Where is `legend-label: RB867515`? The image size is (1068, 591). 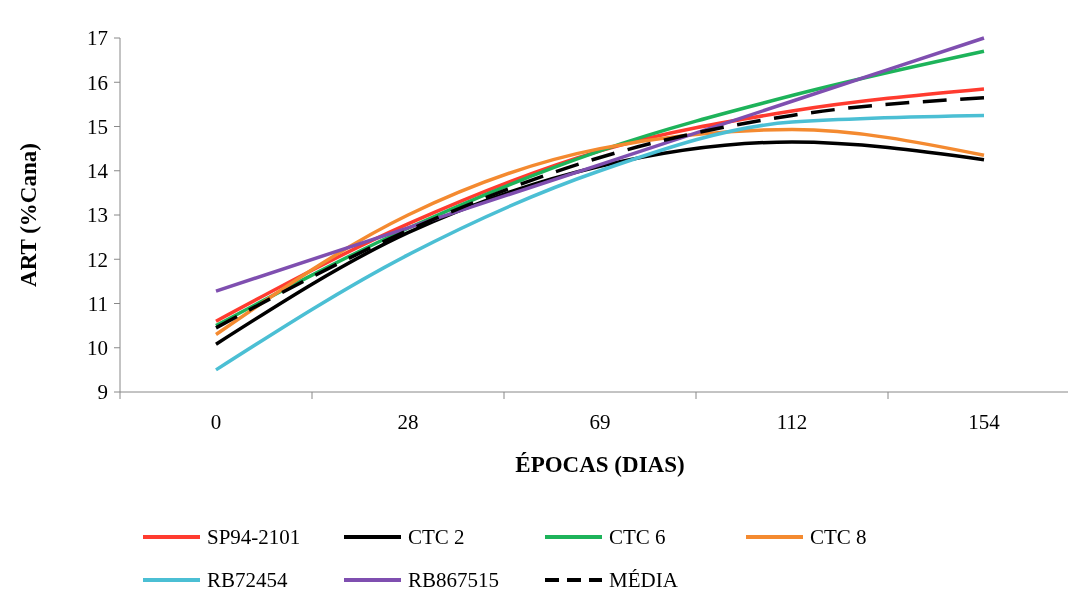
legend-label: RB867515 is located at coordinates (454, 579).